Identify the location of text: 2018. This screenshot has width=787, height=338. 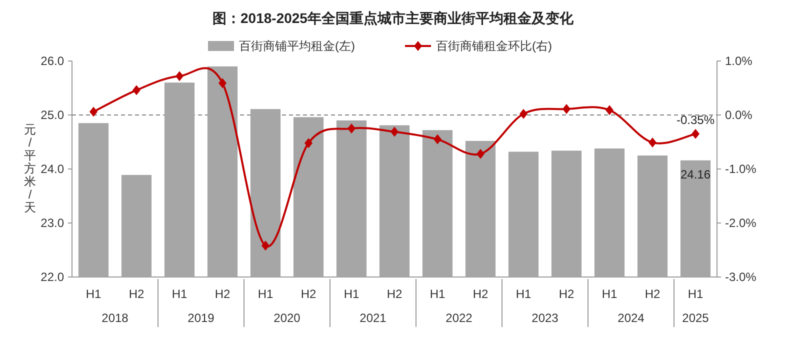
(115, 318).